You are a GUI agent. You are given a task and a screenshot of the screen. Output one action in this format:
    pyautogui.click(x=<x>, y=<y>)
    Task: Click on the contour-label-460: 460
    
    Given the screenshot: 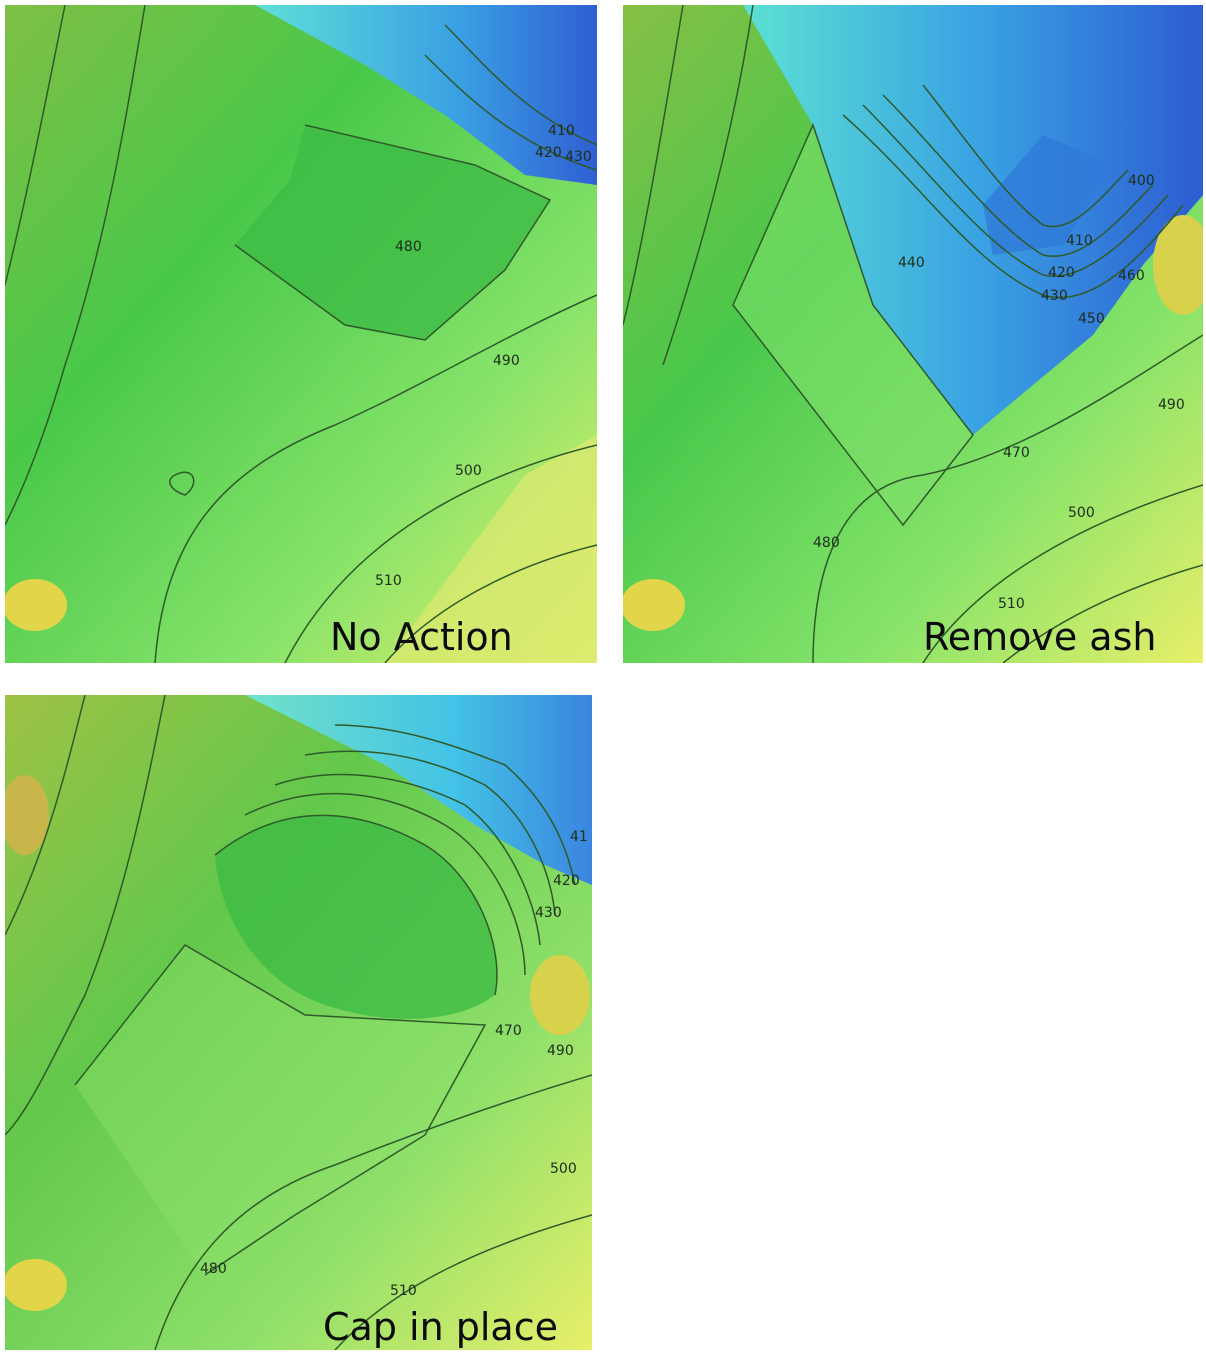 What is the action you would take?
    pyautogui.click(x=1131, y=276)
    